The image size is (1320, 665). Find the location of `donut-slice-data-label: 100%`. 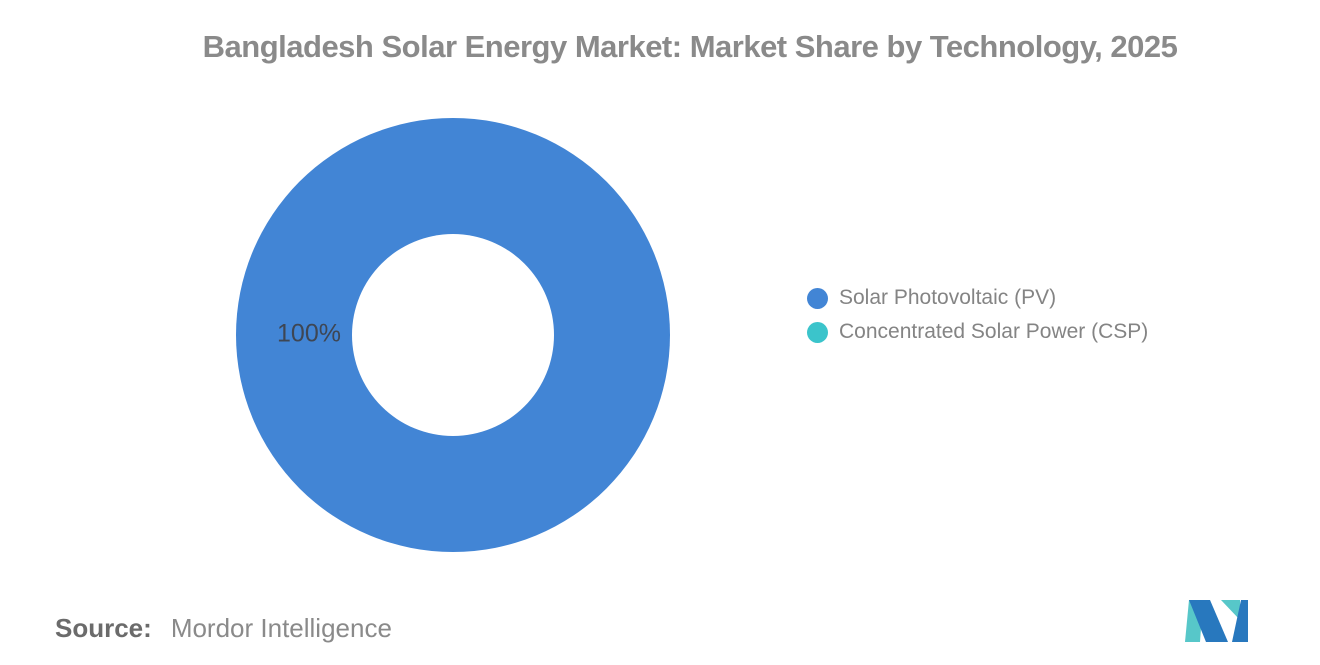

donut-slice-data-label: 100% is located at coordinates (309, 333).